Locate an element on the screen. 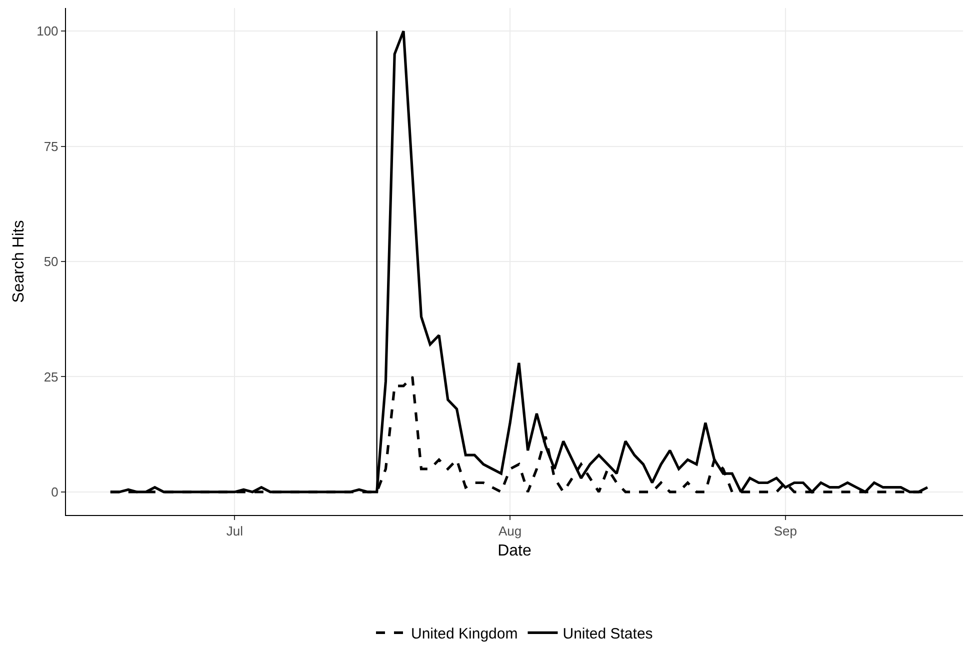 Image resolution: width=965 pixels, height=651 pixels. y-tick-label: 0 is located at coordinates (54, 492).